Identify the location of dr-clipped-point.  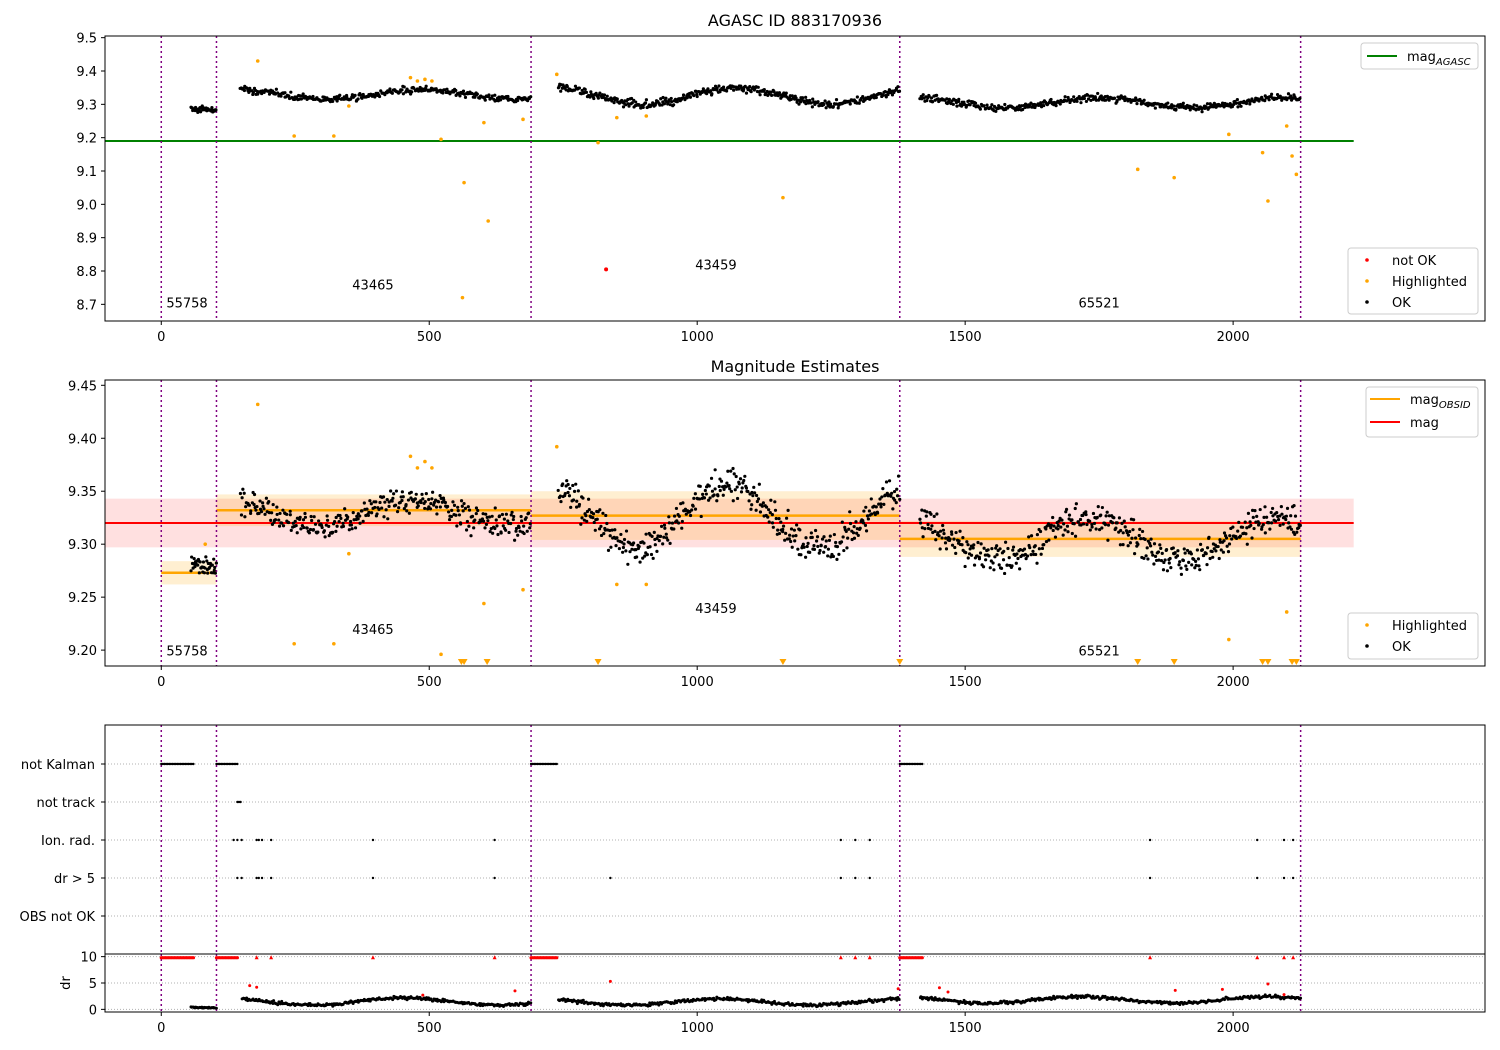
(840, 957).